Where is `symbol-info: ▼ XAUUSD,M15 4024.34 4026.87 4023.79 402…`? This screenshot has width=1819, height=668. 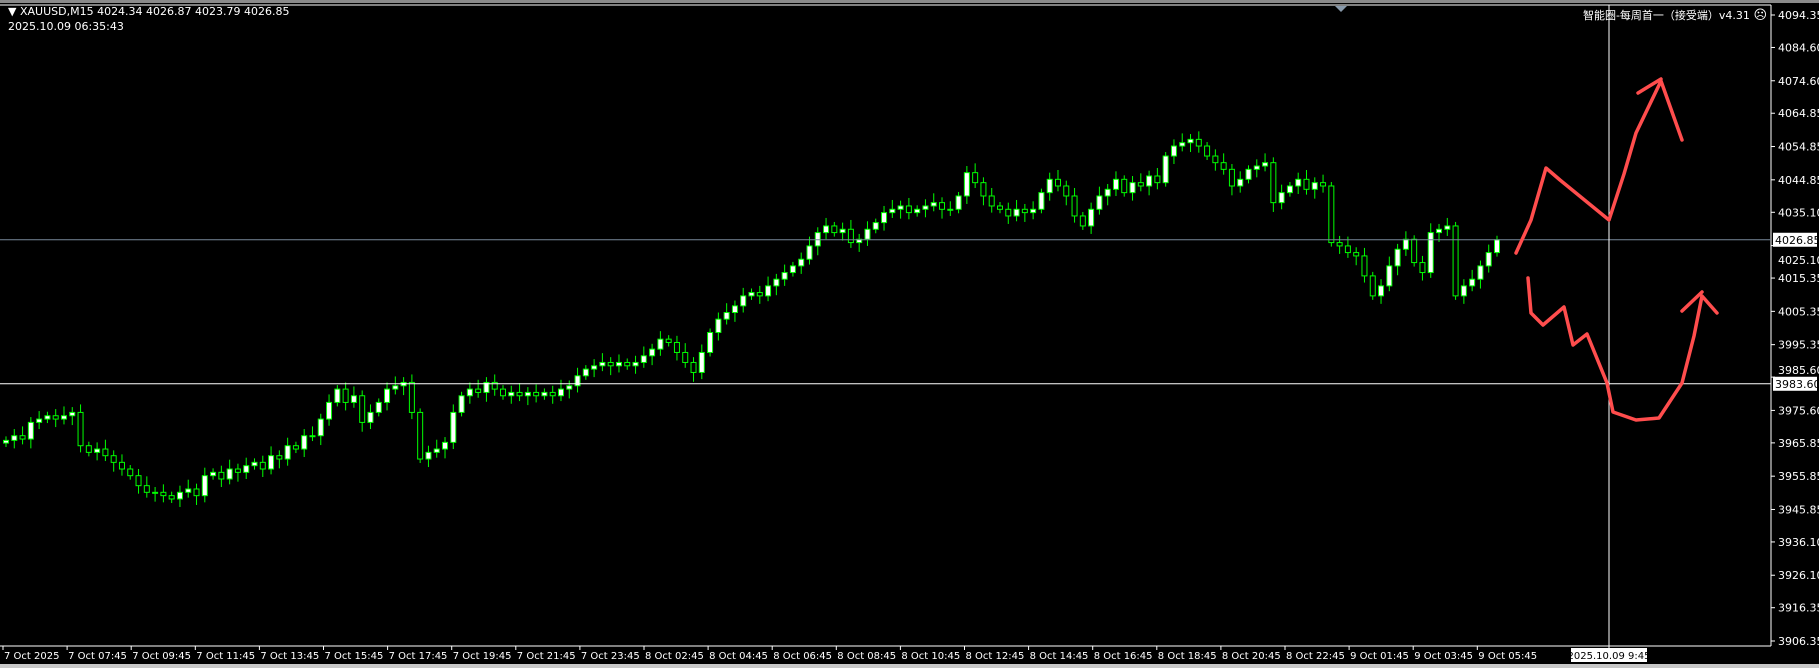 symbol-info: ▼ XAUUSD,M15 4024.34 4026.87 4023.79 402… is located at coordinates (149, 11).